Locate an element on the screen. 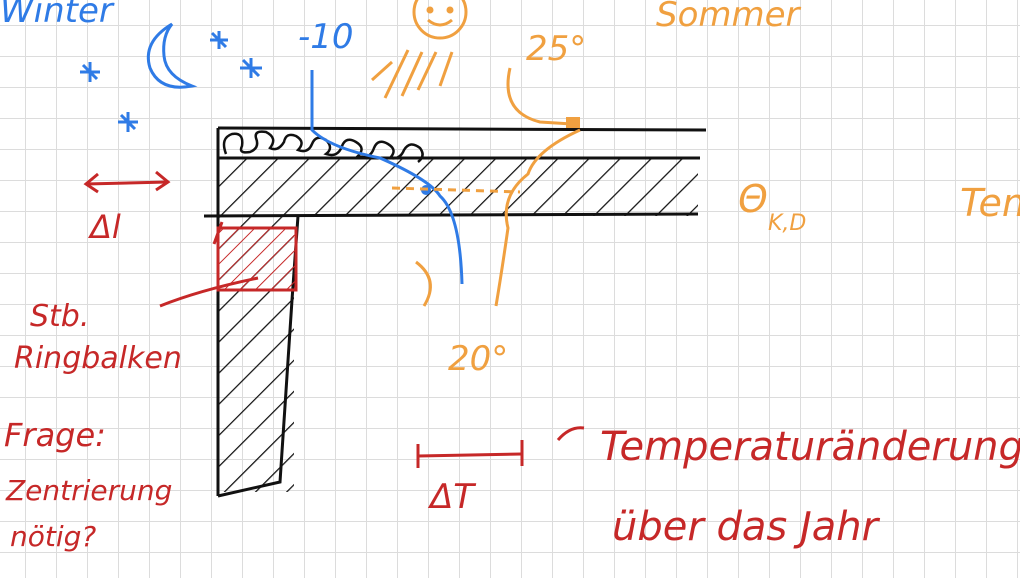 This screenshot has height=578, width=1020. dashed-summer-line is located at coordinates (456, 190).